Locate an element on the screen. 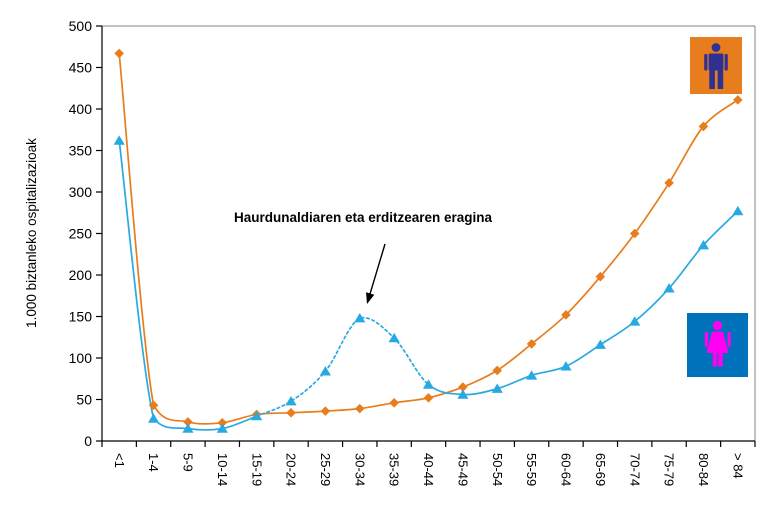 The height and width of the screenshot is (514, 776). male-icon-arm-left is located at coordinates (706, 62).